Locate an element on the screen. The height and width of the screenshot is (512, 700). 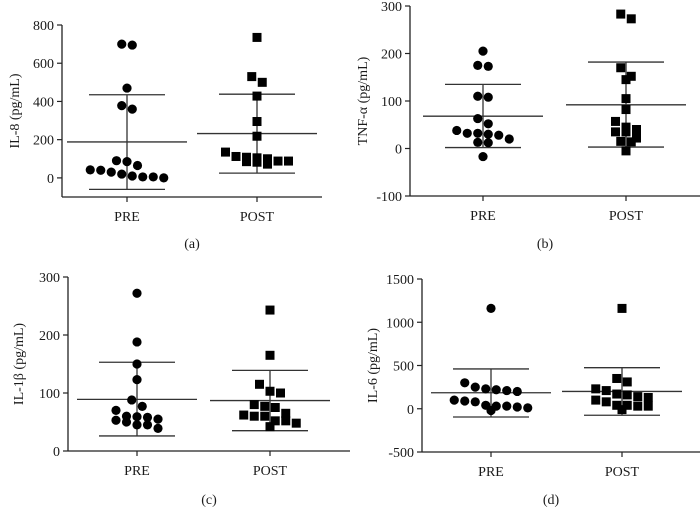
y-tick-label: 300 is located at coordinates (49, 278).